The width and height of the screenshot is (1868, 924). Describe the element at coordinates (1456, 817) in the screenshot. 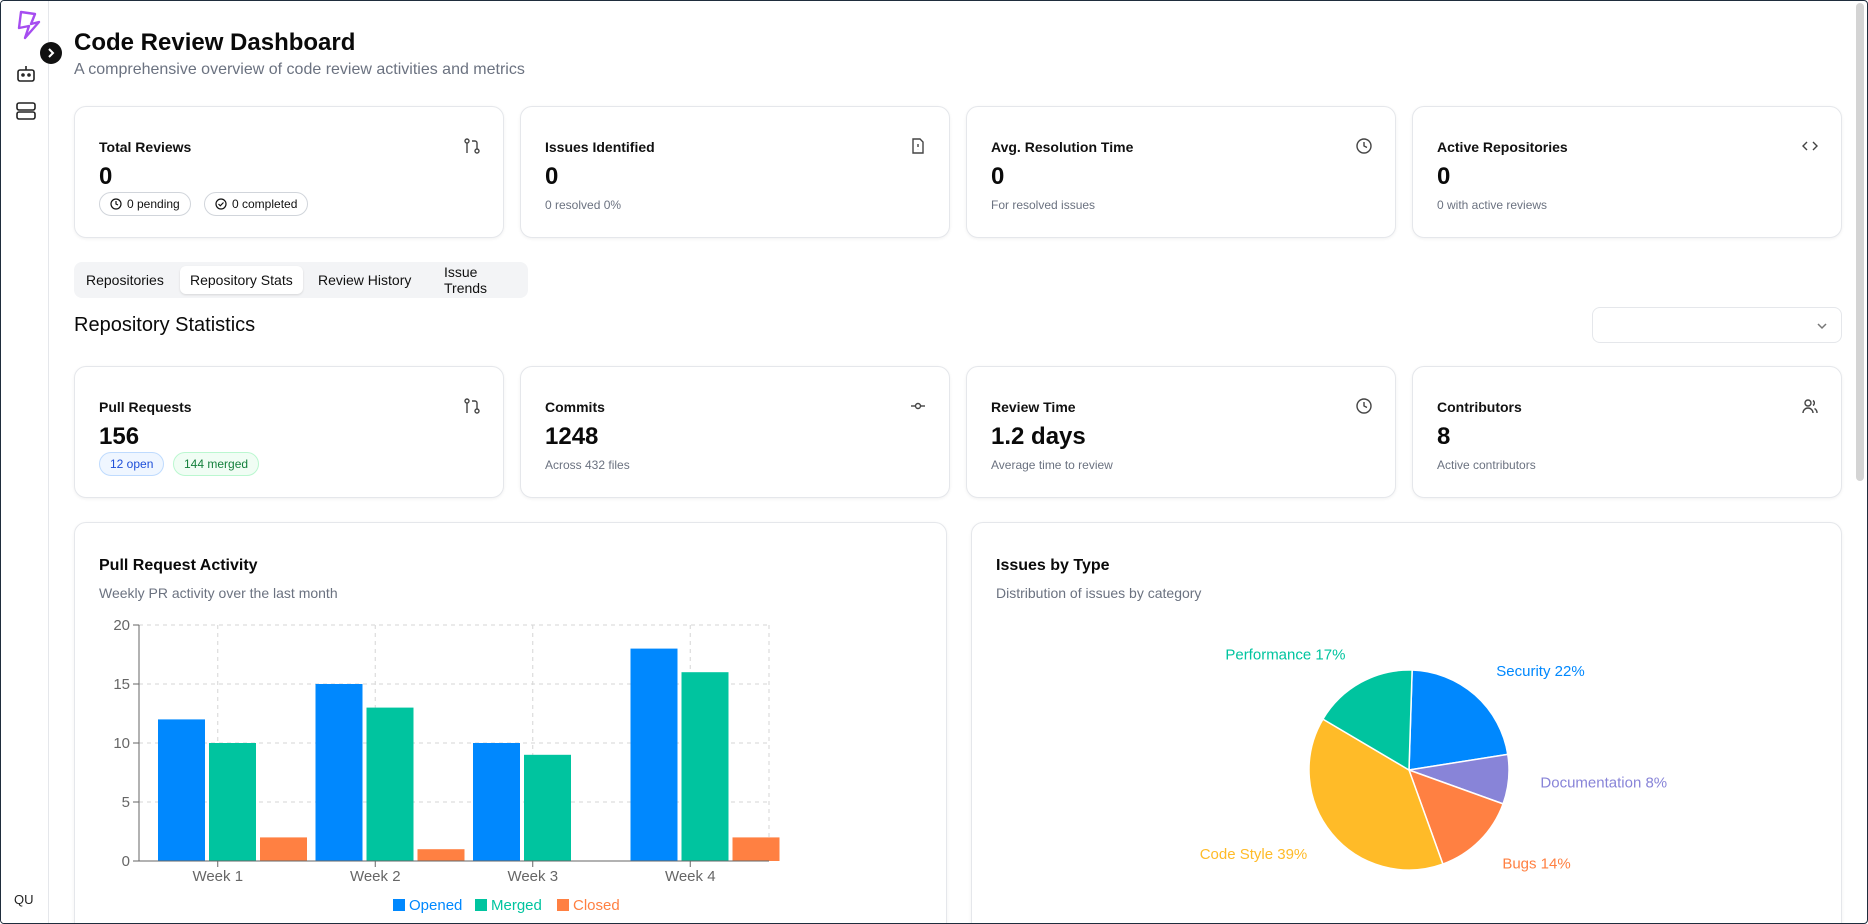

I see `pie-slice-bugs` at that location.